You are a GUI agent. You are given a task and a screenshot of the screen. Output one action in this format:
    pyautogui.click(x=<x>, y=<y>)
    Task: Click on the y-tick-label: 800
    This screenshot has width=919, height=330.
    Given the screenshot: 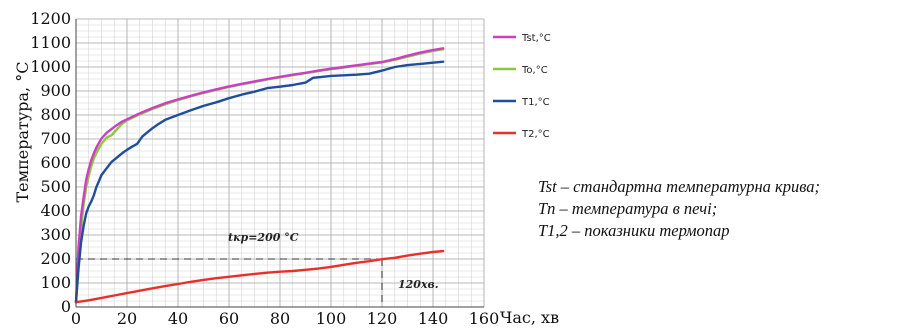 What is the action you would take?
    pyautogui.click(x=55, y=114)
    